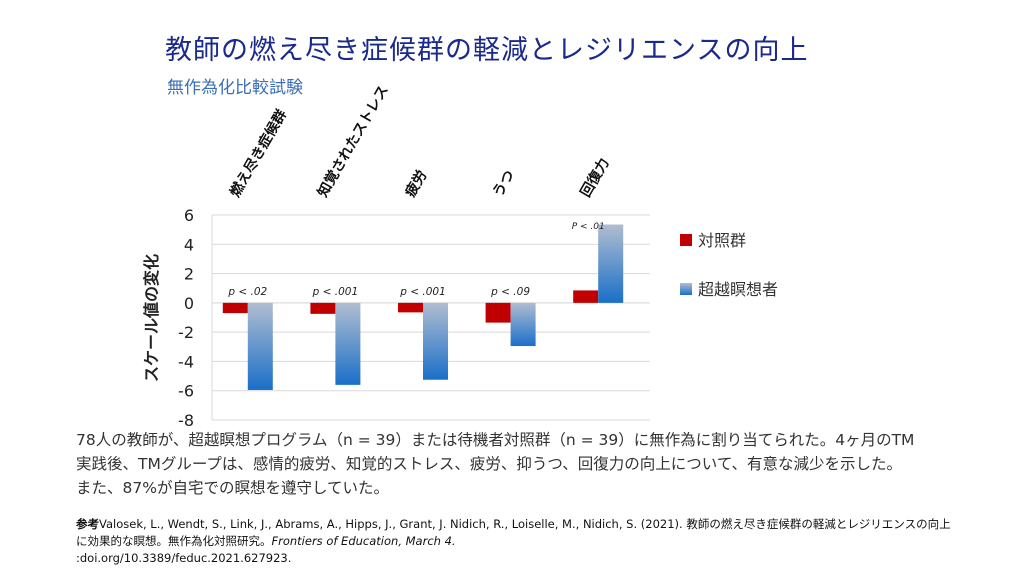 This screenshot has width=1024, height=576. I want to click on y-tick-label: -4, so click(186, 361).